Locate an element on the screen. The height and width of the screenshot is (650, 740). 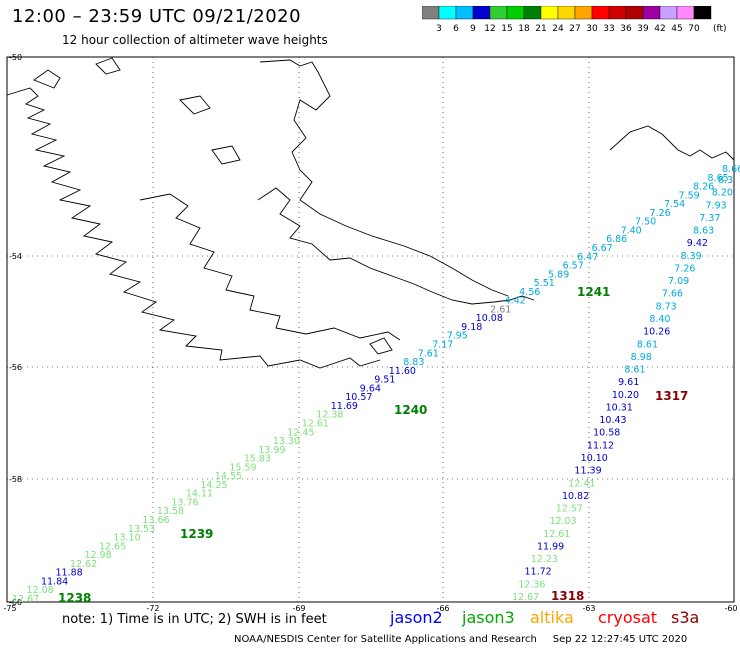
scale-swatch is located at coordinates (702, 13).